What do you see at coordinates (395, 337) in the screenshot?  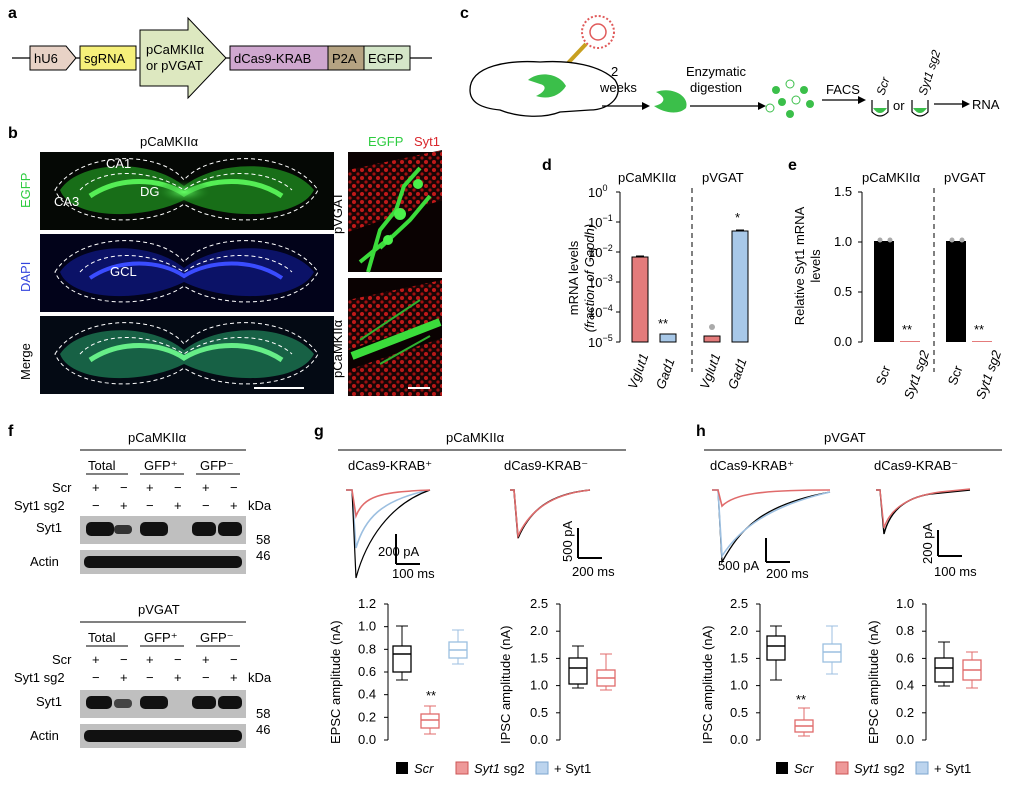 I see `image-pcamk-syt1` at bounding box center [395, 337].